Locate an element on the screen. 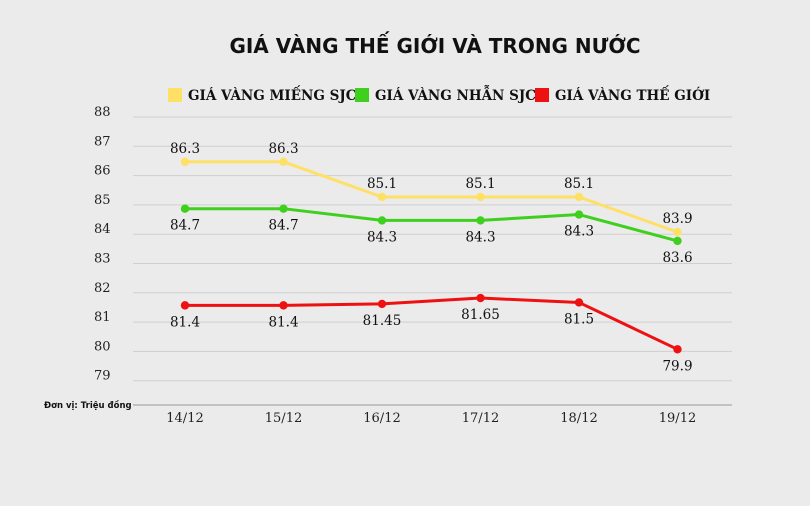 The height and width of the screenshot is (506, 810). y-tick-label: 88 is located at coordinates (102, 112).